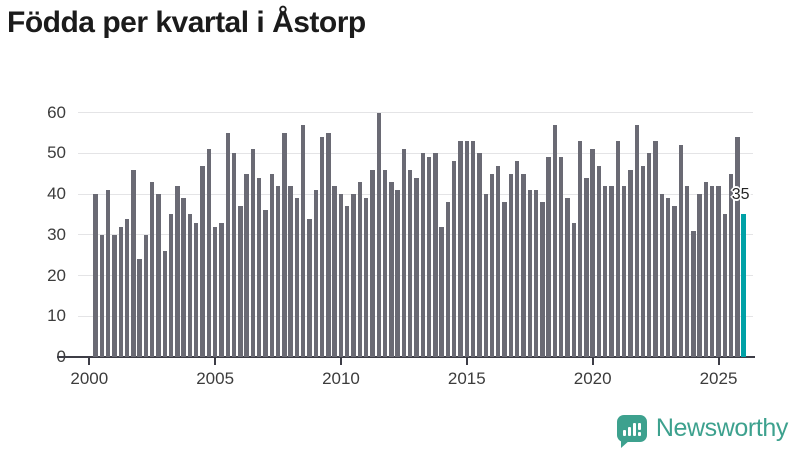 This screenshot has width=800, height=450. Describe the element at coordinates (56, 316) in the screenshot. I see `y-axis-tick-label: 10` at that location.